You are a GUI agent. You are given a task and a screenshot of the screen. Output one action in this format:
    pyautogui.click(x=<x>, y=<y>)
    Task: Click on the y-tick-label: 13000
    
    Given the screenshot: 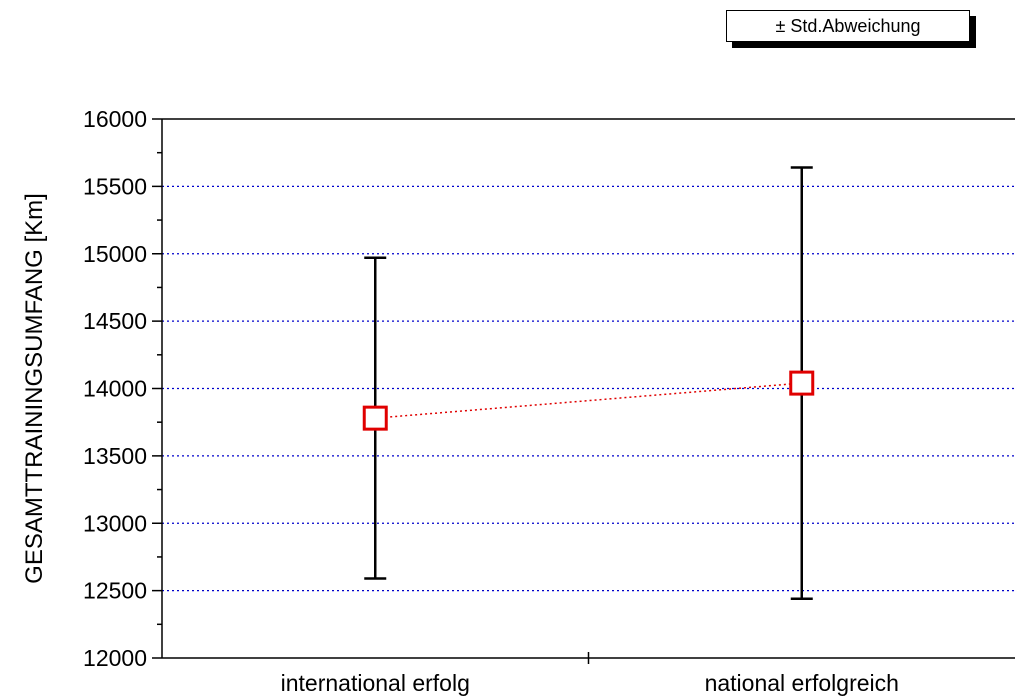 What is the action you would take?
    pyautogui.click(x=115, y=523)
    